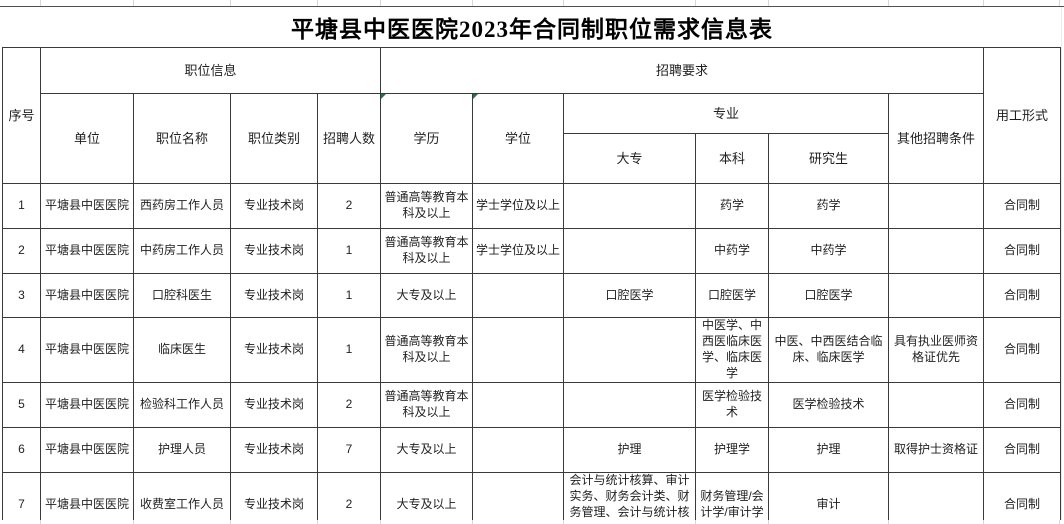  What do you see at coordinates (182, 251) in the screenshot?
I see `cell-position-name: 中药房工作人员` at bounding box center [182, 251].